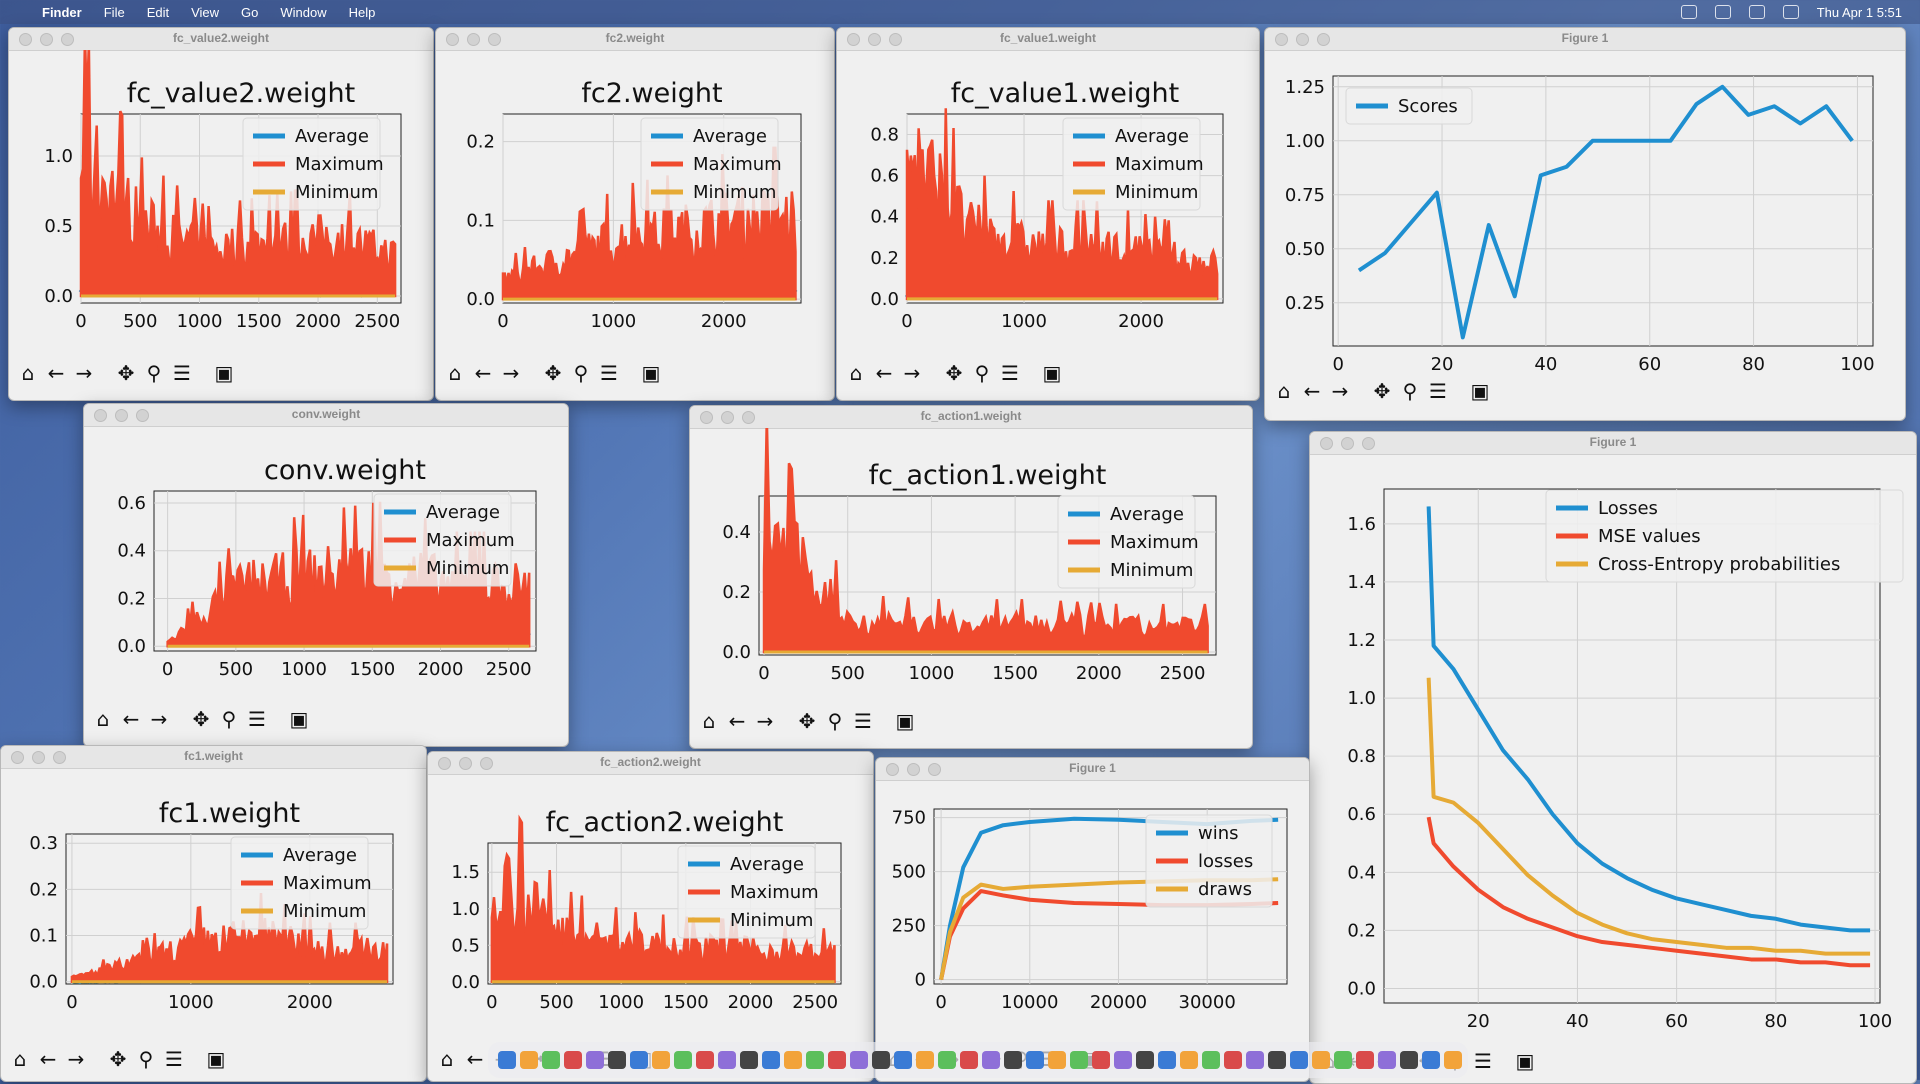 This screenshot has height=1084, width=1920. What do you see at coordinates (1757, 12) in the screenshot?
I see `wifi-icon` at bounding box center [1757, 12].